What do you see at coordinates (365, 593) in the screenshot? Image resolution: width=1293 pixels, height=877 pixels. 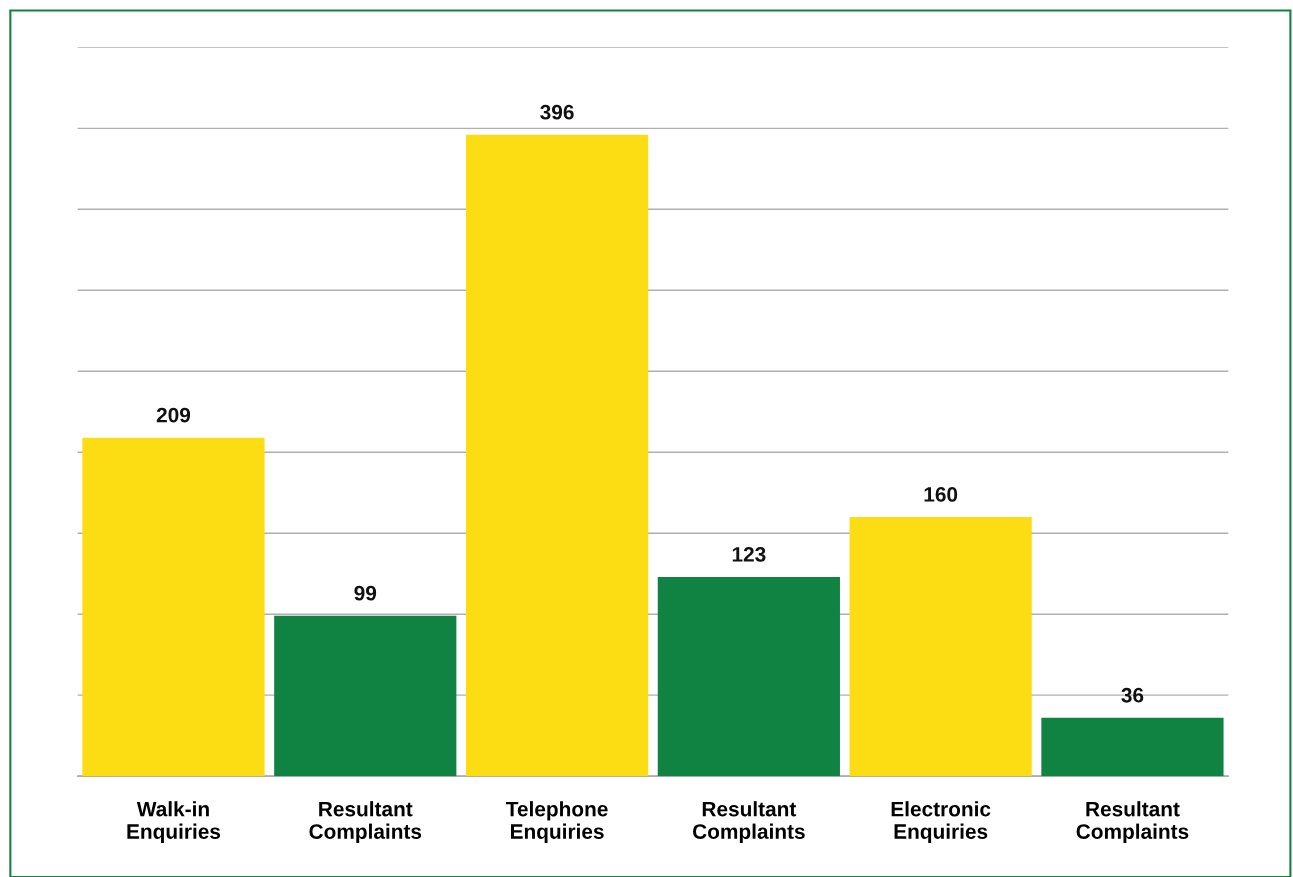 I see `data-label: 99` at bounding box center [365, 593].